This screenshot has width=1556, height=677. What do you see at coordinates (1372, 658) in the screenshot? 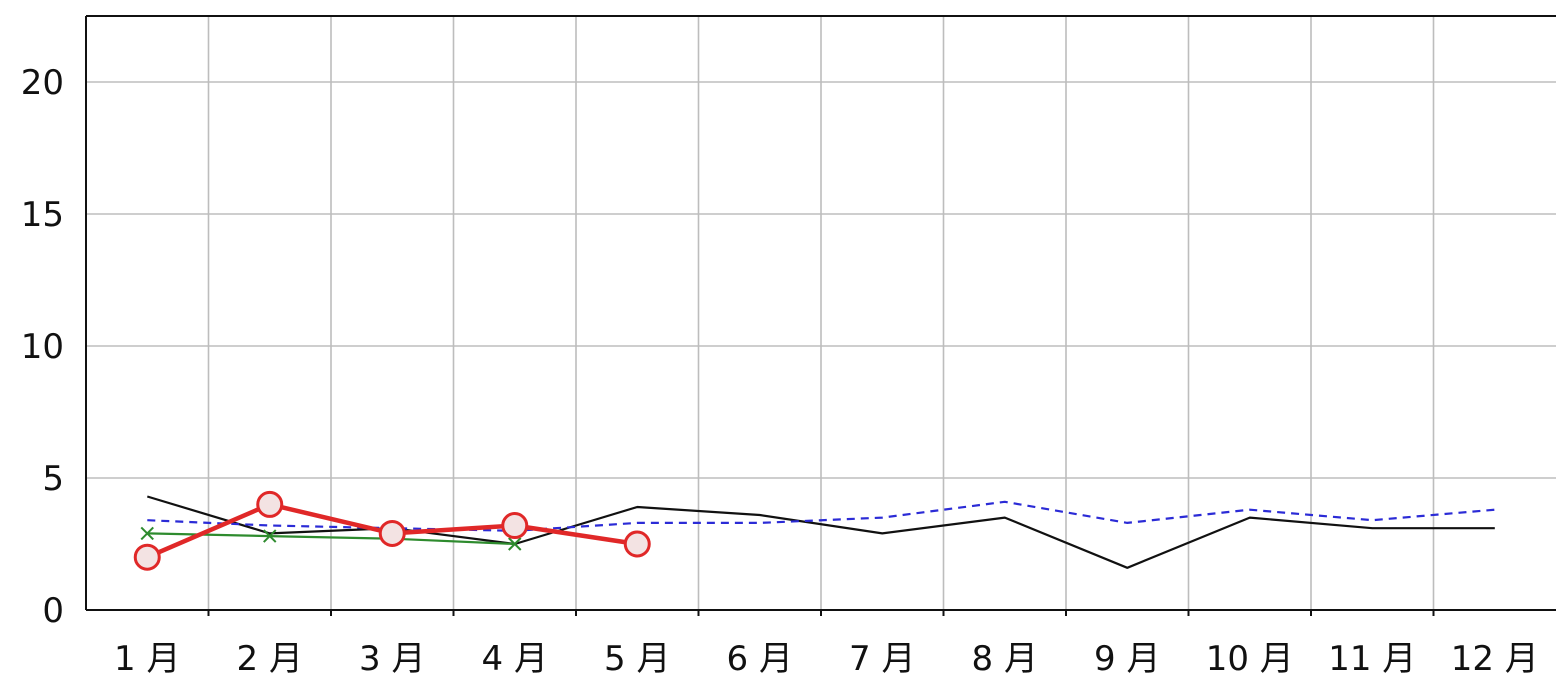
I see `x-tick-label: 11 月` at bounding box center [1372, 658].